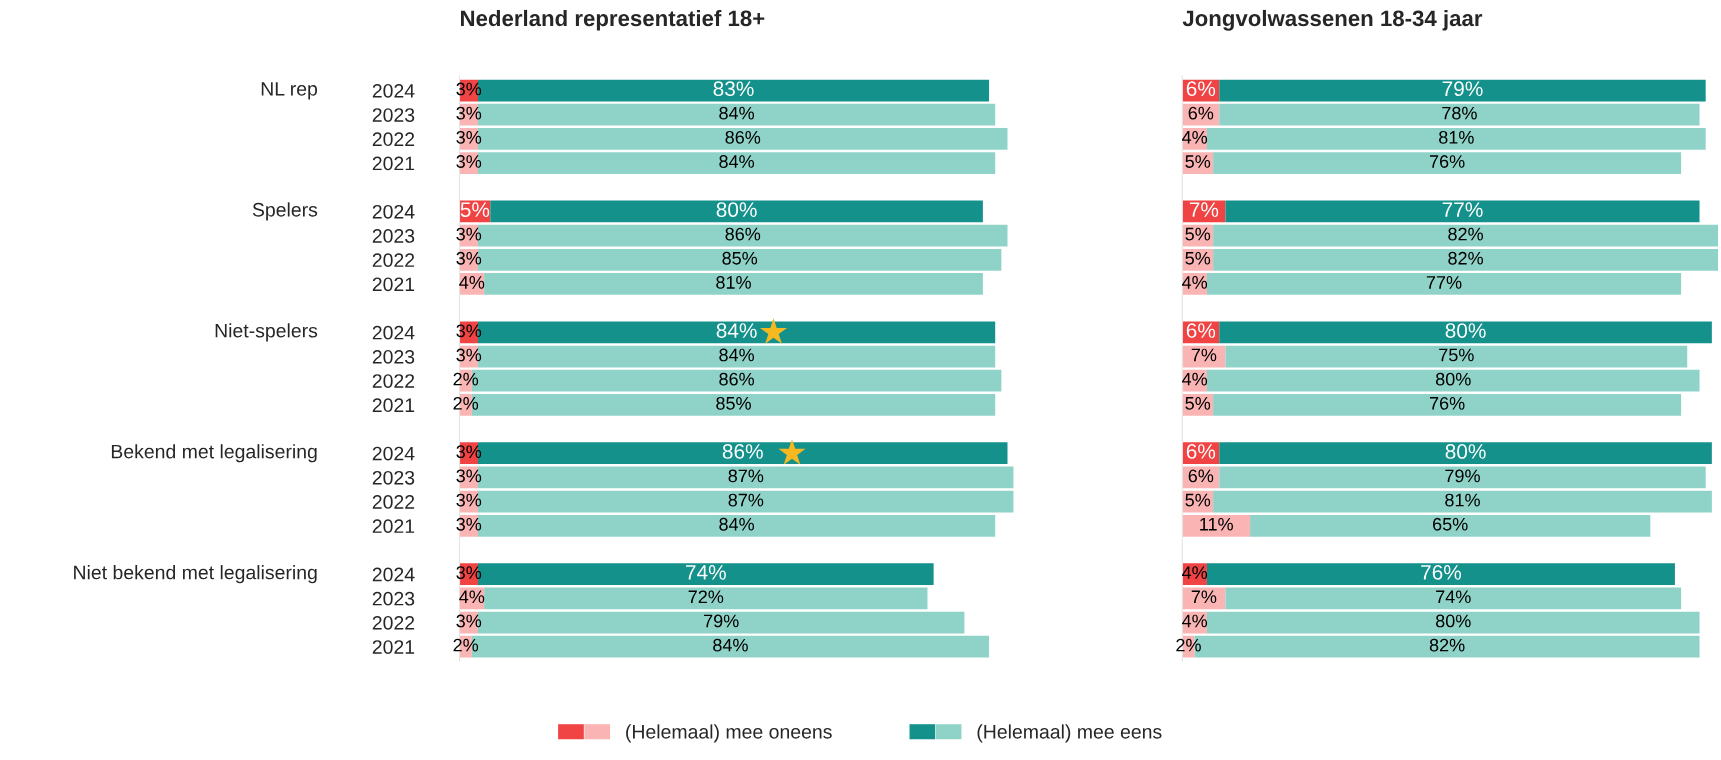 This screenshot has width=1721, height=760. What do you see at coordinates (1216, 524) in the screenshot?
I see `data-label: 11%` at bounding box center [1216, 524].